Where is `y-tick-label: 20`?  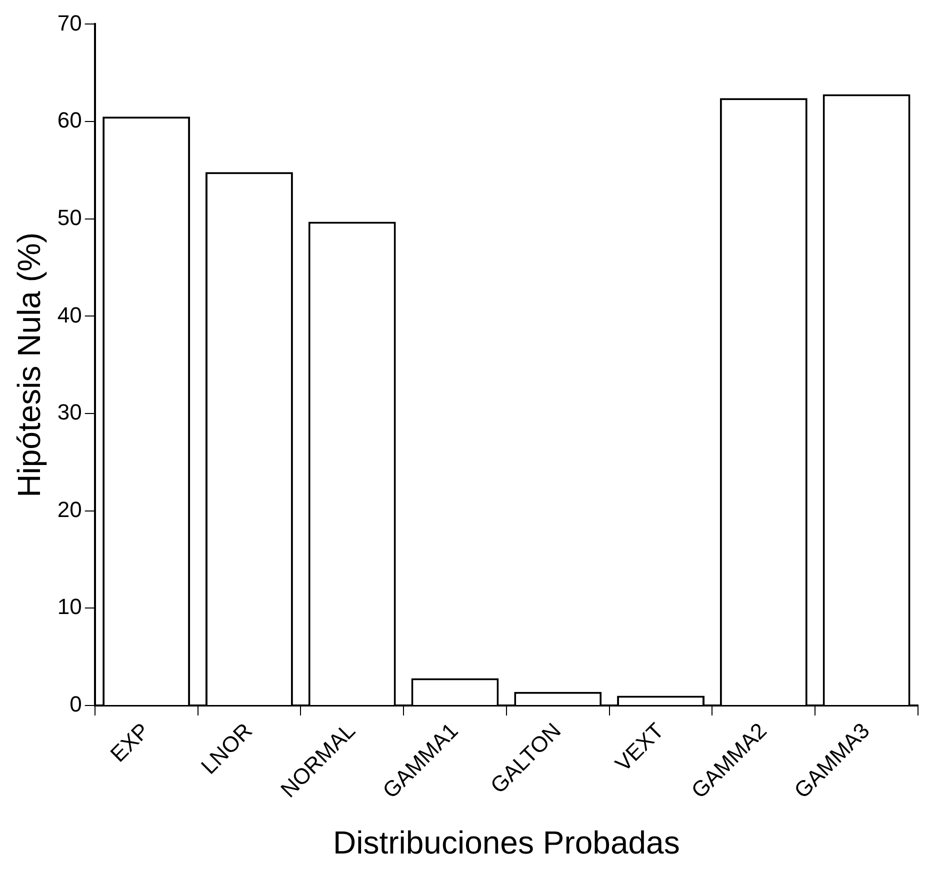 y-tick-label: 20 is located at coordinates (69, 509).